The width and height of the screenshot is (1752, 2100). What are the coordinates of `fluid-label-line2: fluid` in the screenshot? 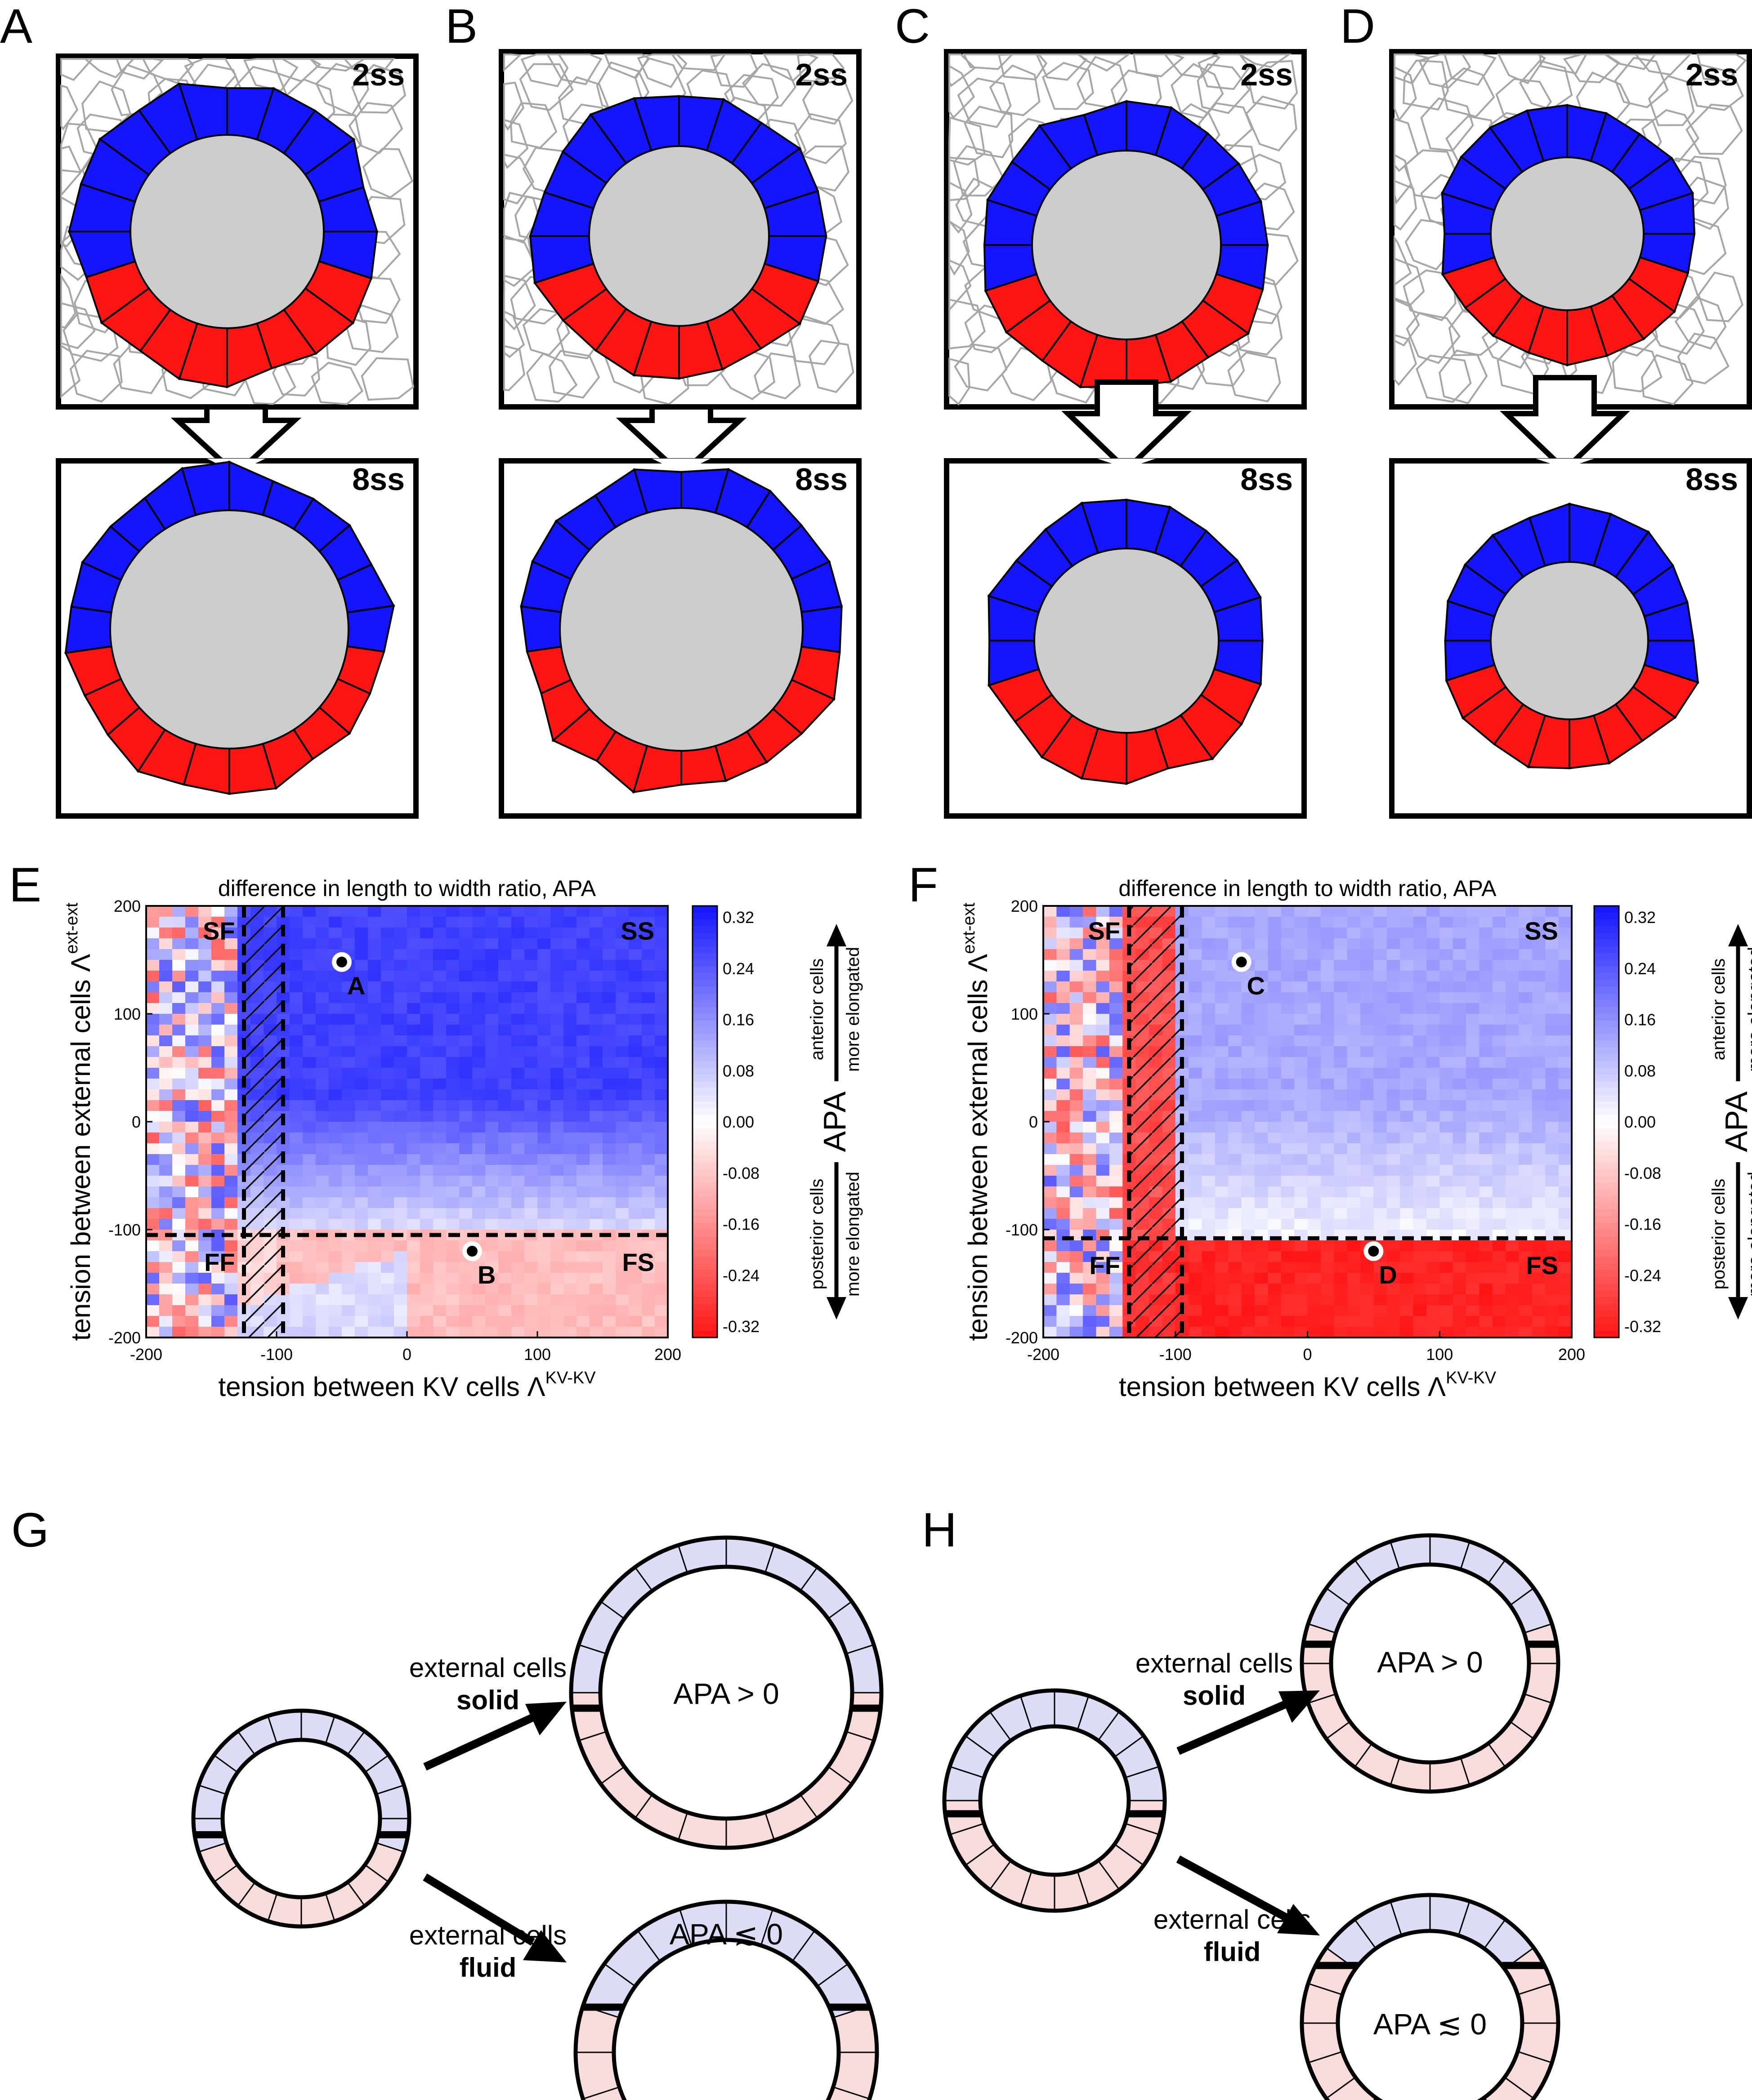 It's located at (1233, 1952).